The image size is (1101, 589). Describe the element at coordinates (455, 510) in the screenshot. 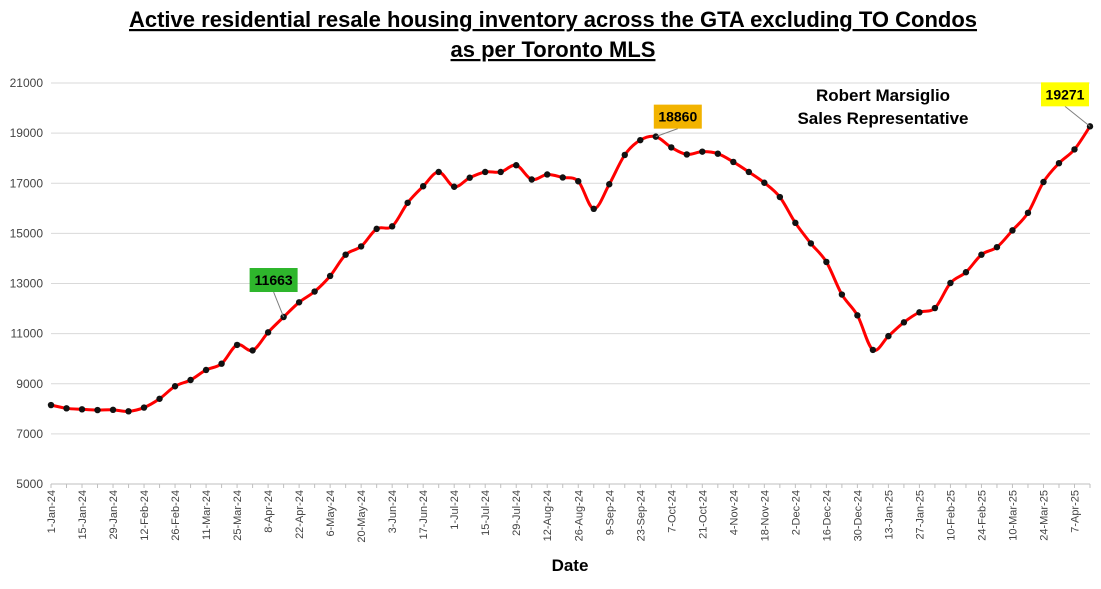

I see `x-tick-label: 1-Jul-24` at that location.